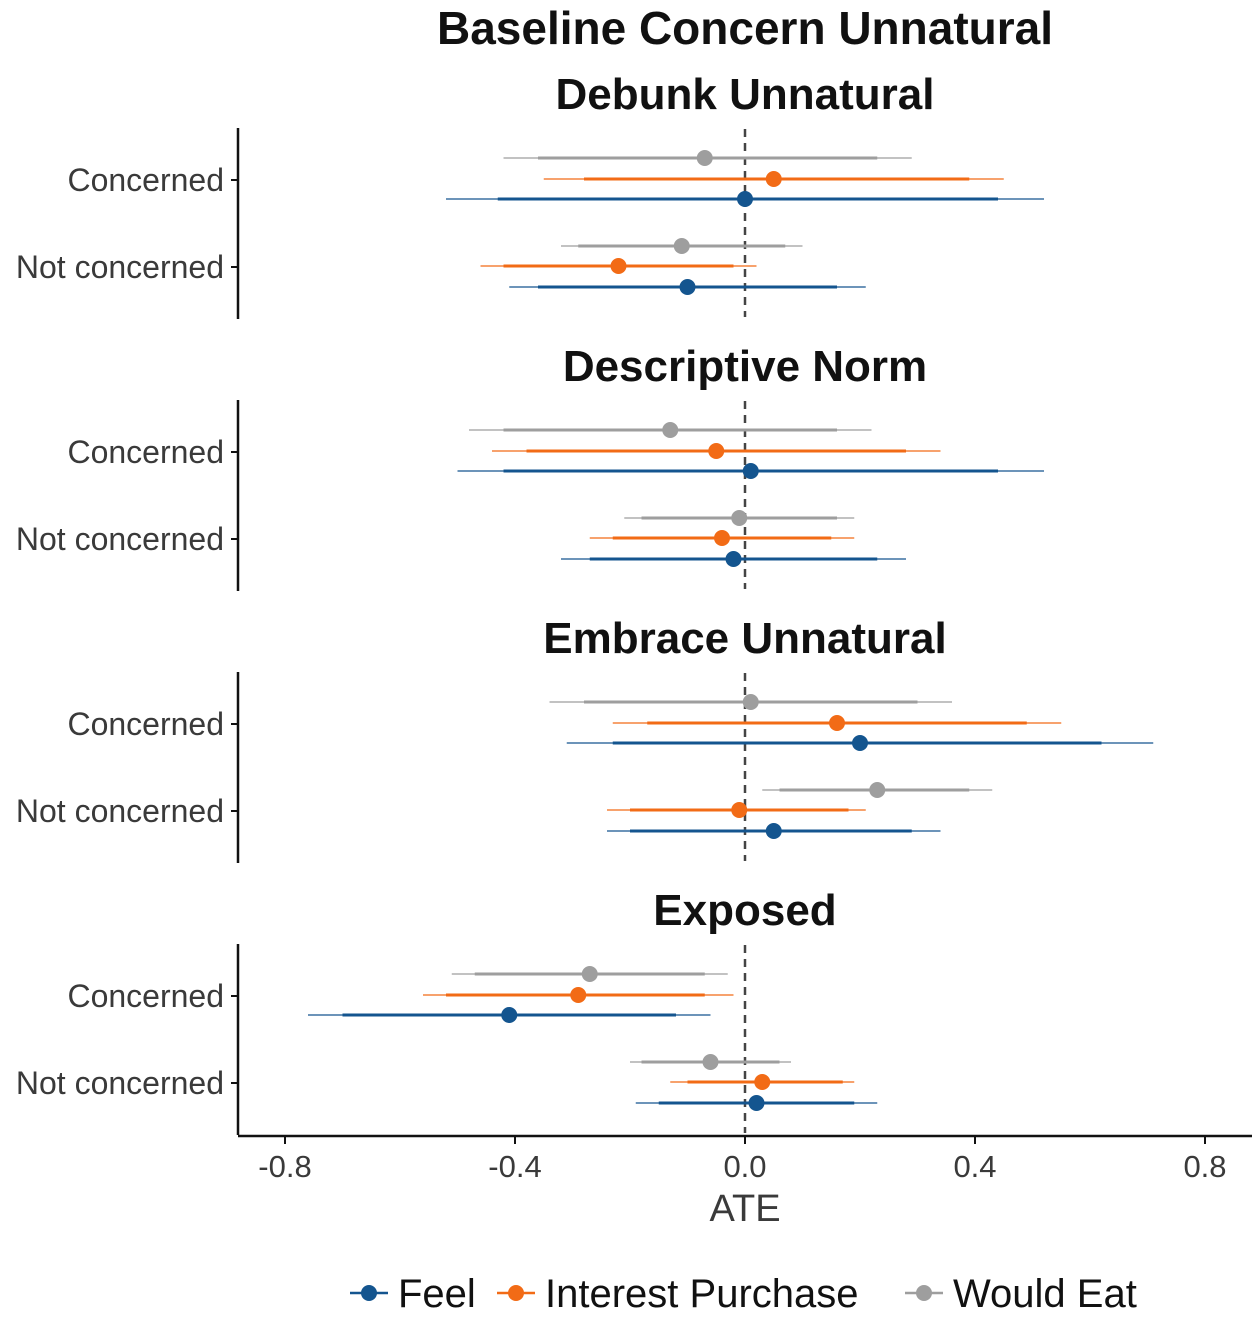 Image resolution: width=1259 pixels, height=1338 pixels. I want to click on chart-title: Baseline Concern Unnatural, so click(745, 28).